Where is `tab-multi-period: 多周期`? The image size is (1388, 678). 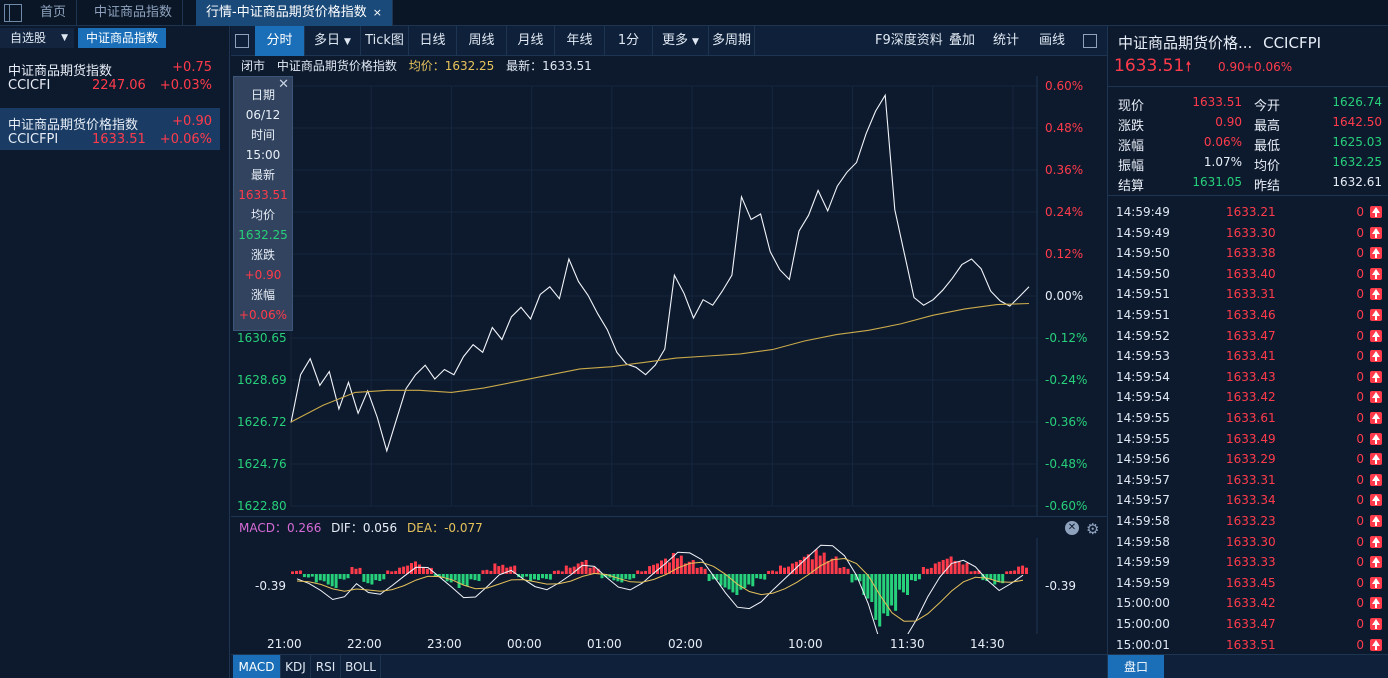
tab-multi-period: 多周期 is located at coordinates (732, 41).